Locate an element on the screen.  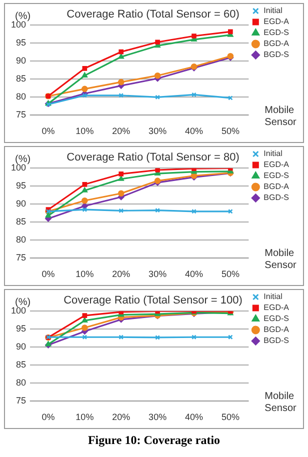
chart-title: Coverage Ratio (Total Sensor = 100) is located at coordinates (153, 300).